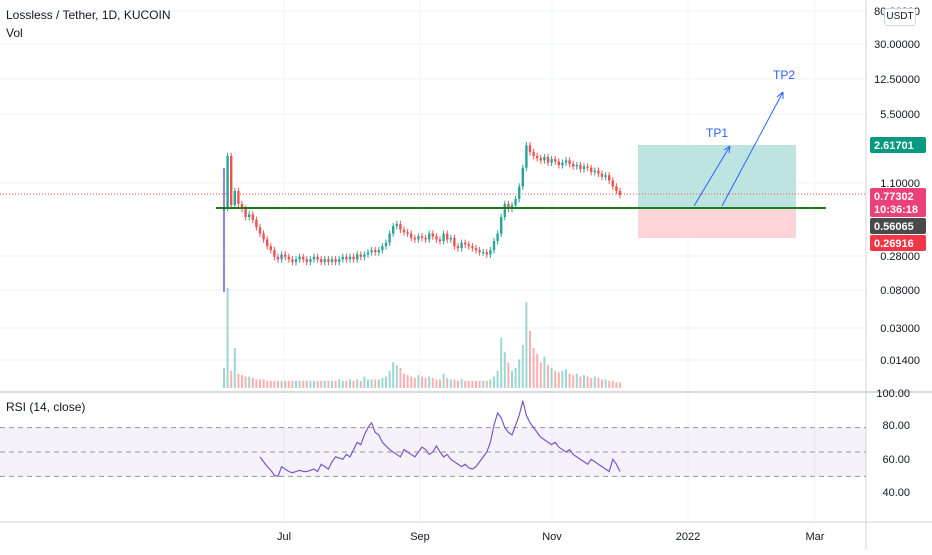 This screenshot has height=555, width=932. Describe the element at coordinates (420, 537) in the screenshot. I see `time-tick-label: Sep` at that location.